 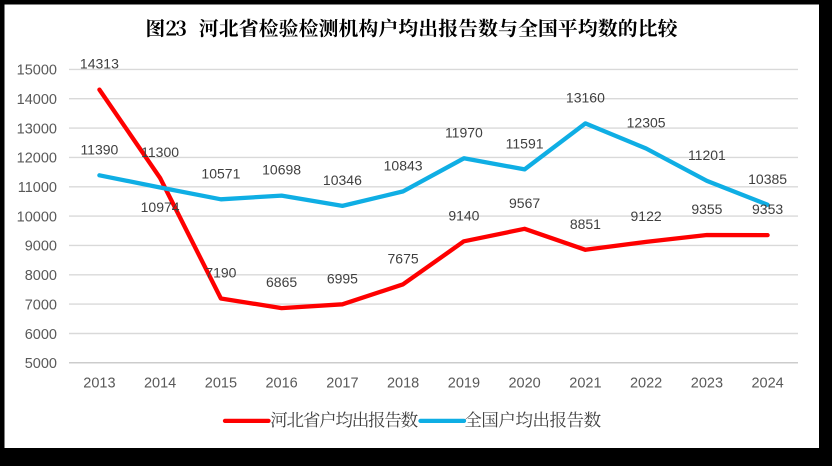 What do you see at coordinates (585, 224) in the screenshot?
I see `svg-text: 8851` at bounding box center [585, 224].